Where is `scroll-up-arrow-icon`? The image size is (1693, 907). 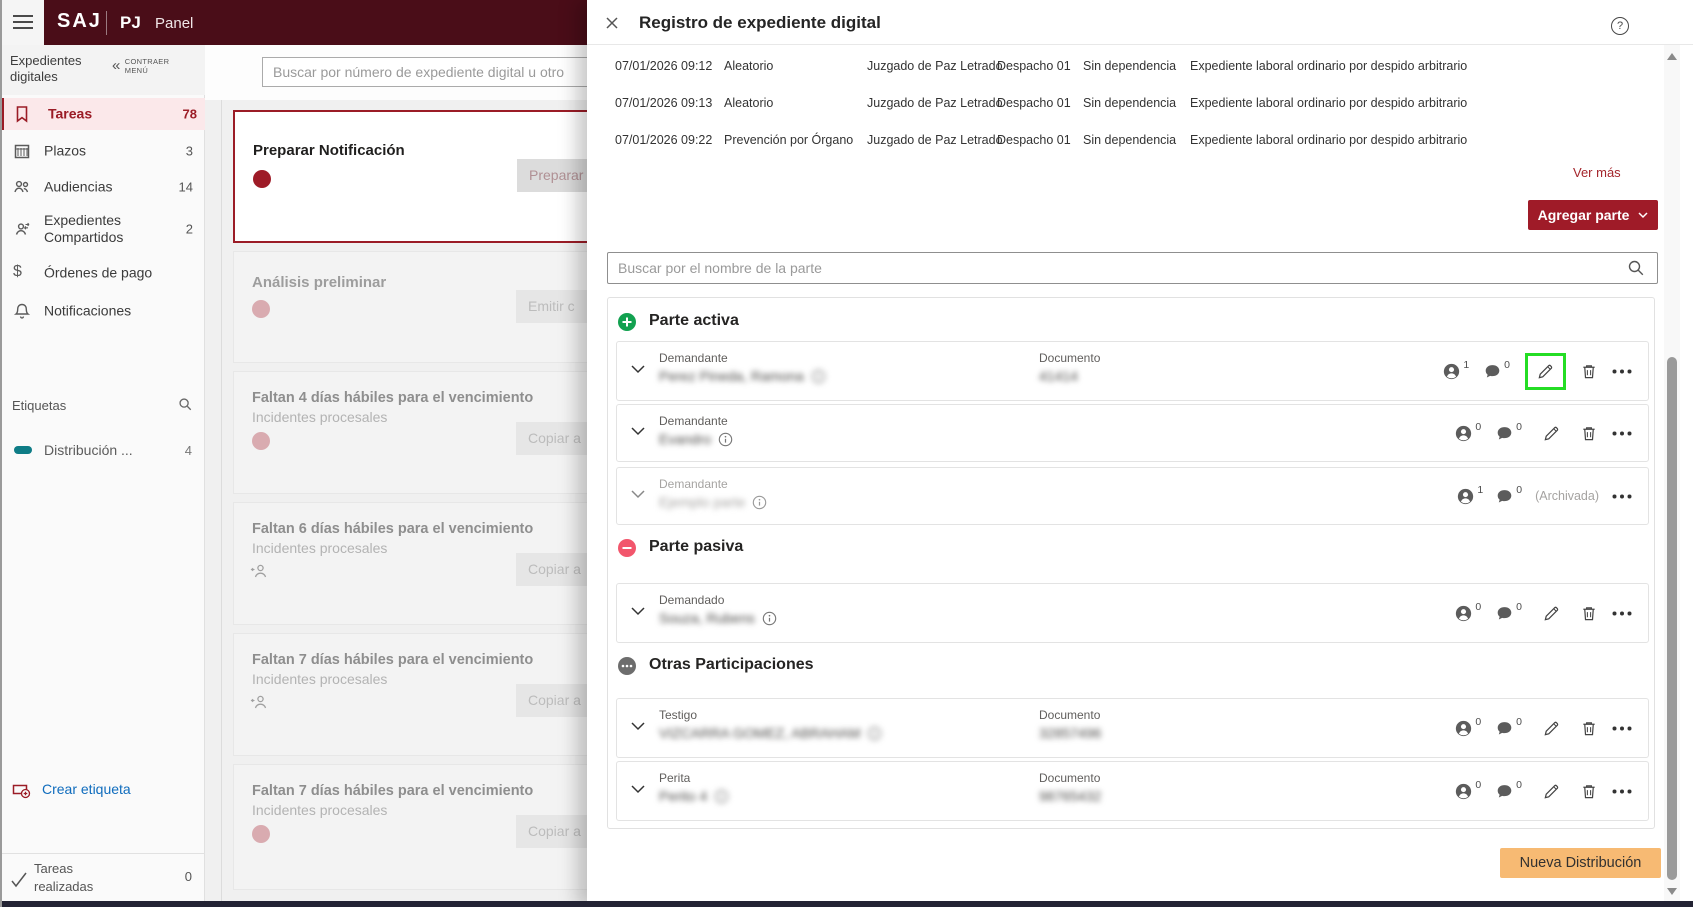 scroll-up-arrow-icon is located at coordinates (1672, 56).